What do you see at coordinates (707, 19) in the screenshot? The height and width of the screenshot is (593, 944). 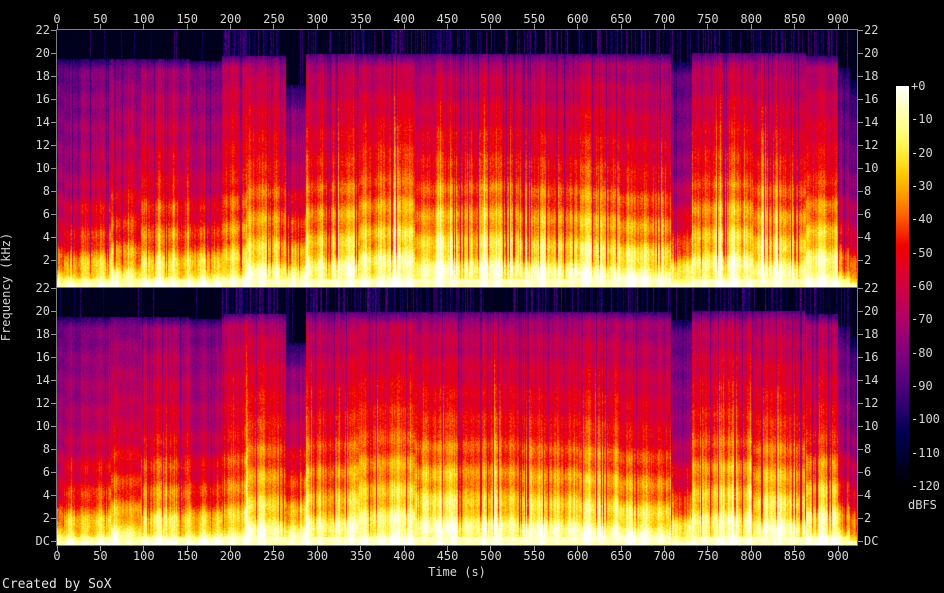 I see `x-tick-label-top: 750` at bounding box center [707, 19].